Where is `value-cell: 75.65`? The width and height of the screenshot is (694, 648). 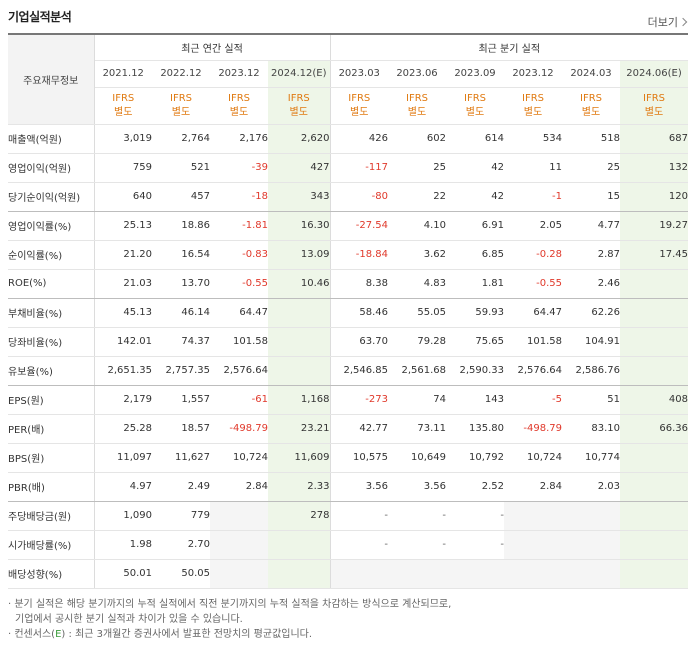 value-cell: 75.65 is located at coordinates (475, 342).